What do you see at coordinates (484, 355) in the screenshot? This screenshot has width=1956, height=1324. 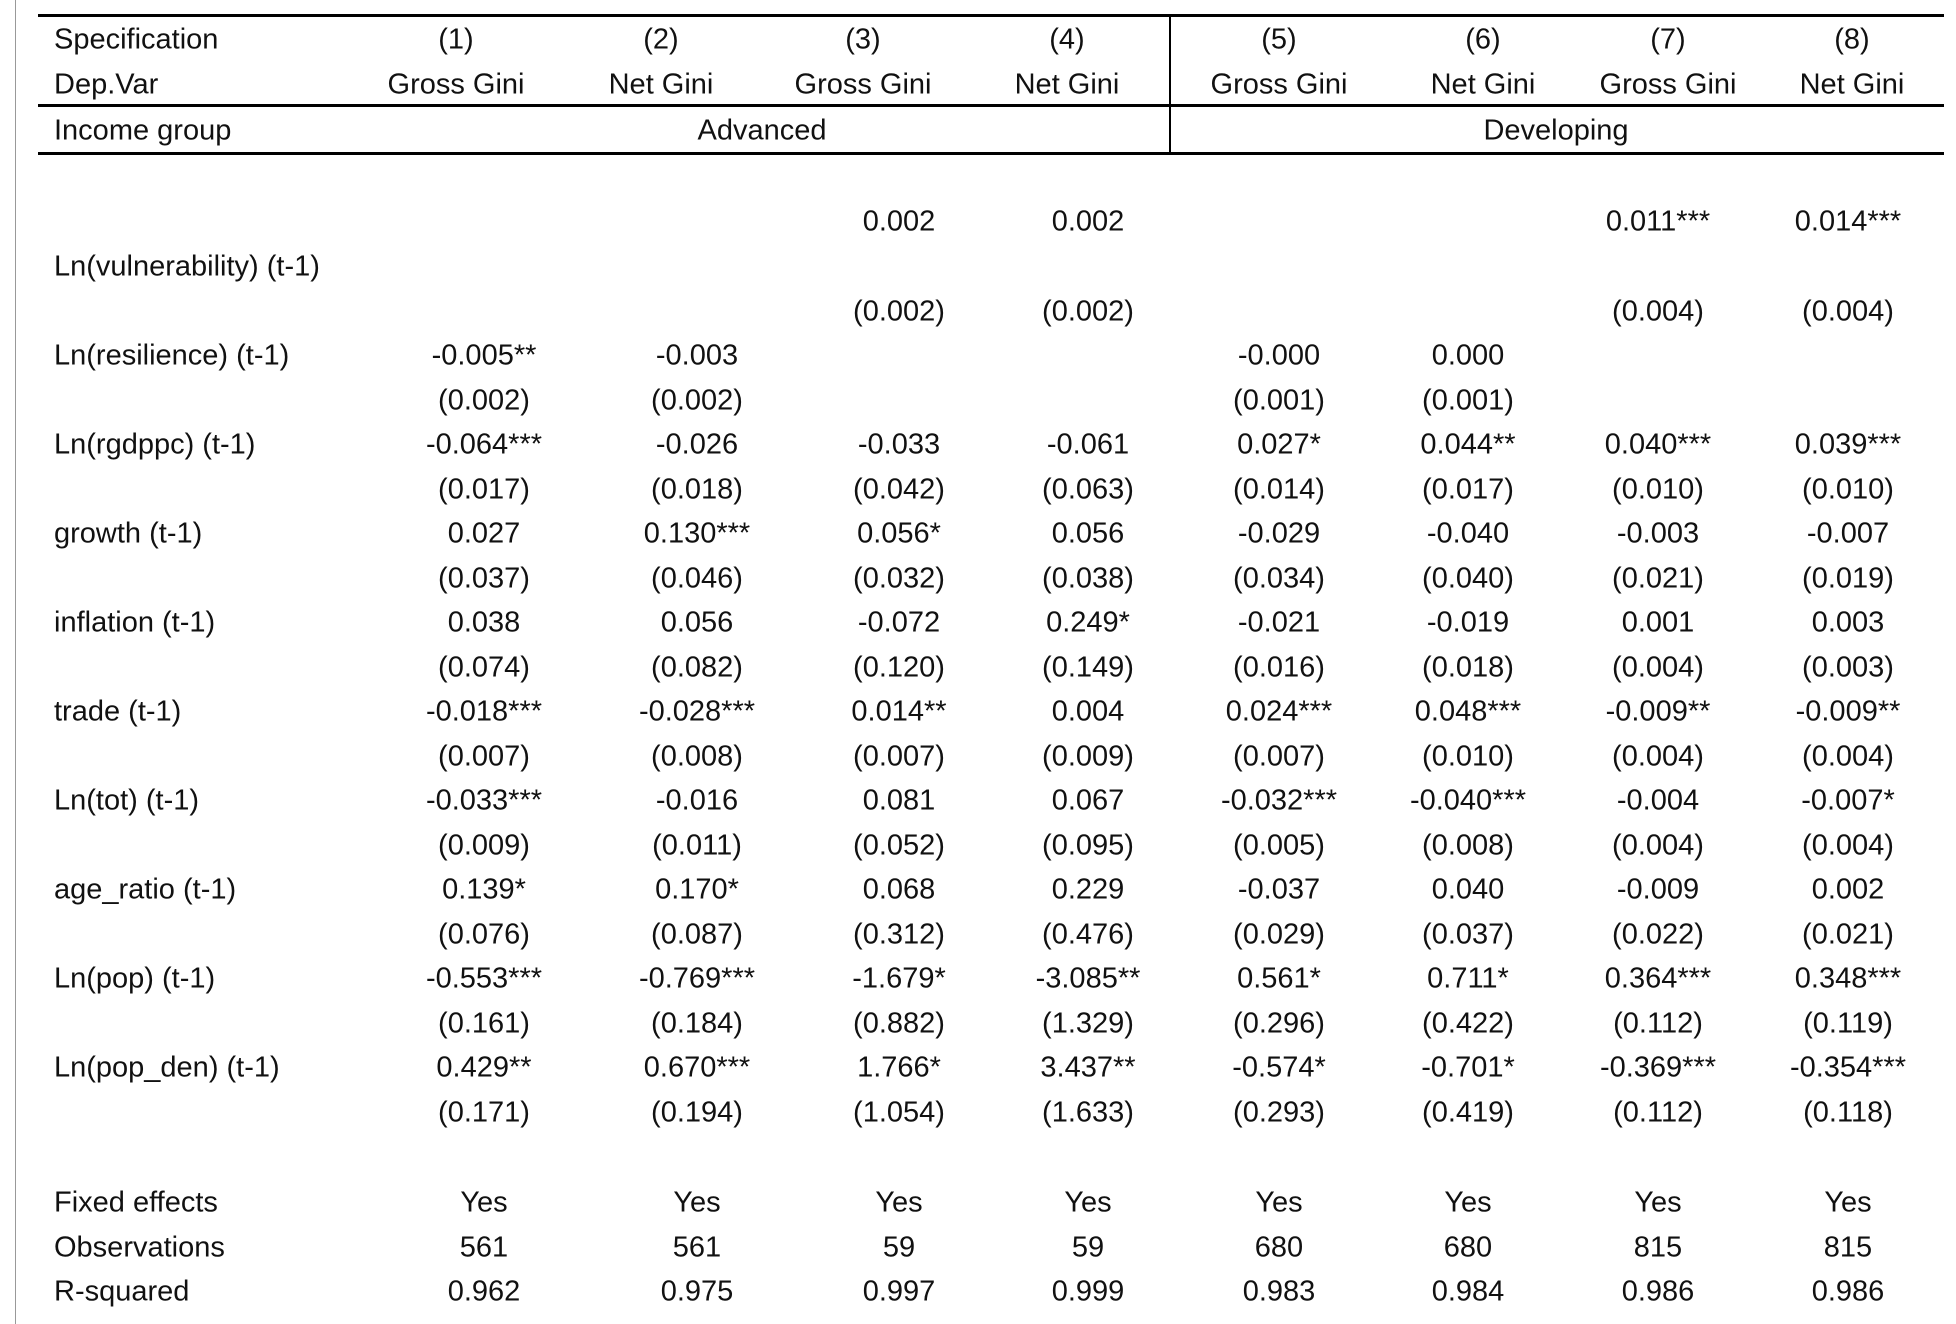 I see `coef-cell: -0.005**` at bounding box center [484, 355].